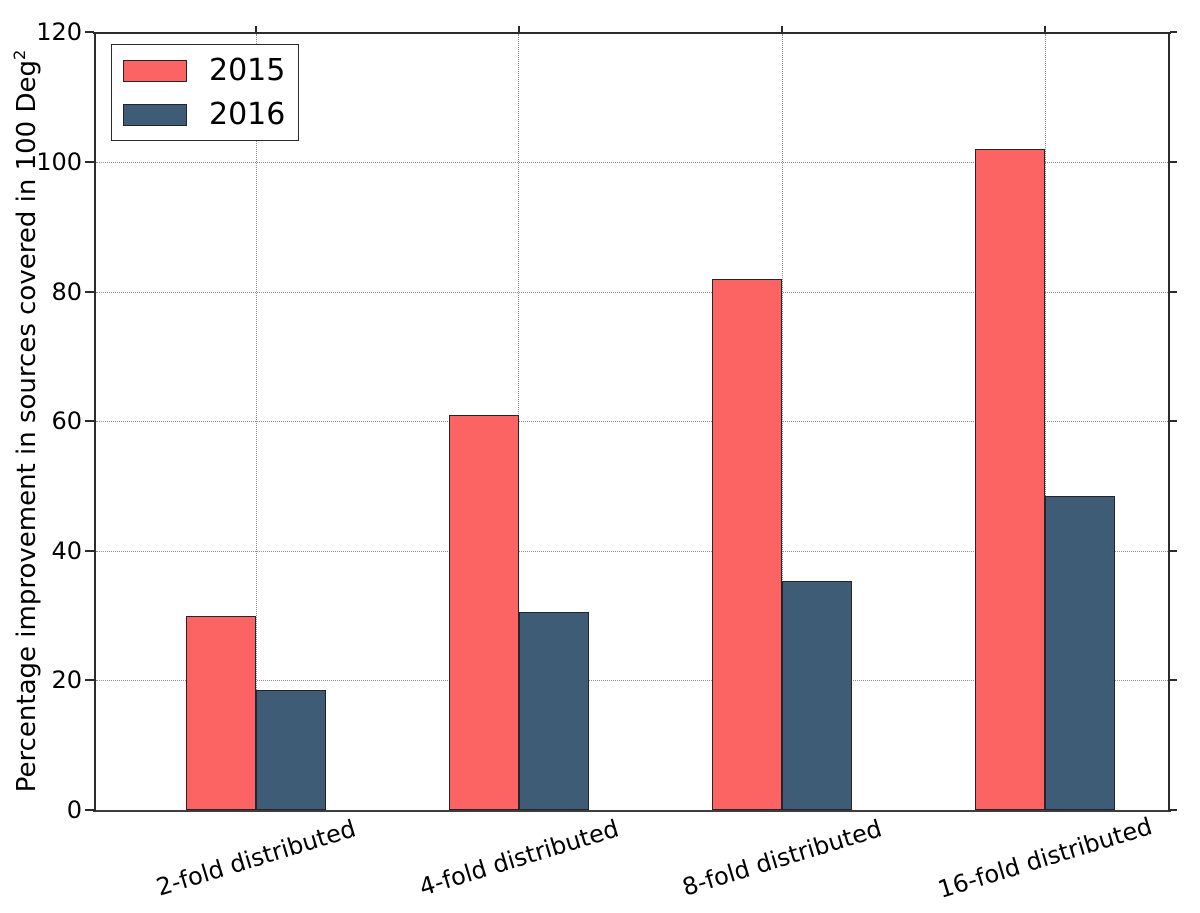 This screenshot has width=1200, height=913. What do you see at coordinates (518, 858) in the screenshot?
I see `x-tick-label: 4-fold distributed` at bounding box center [518, 858].